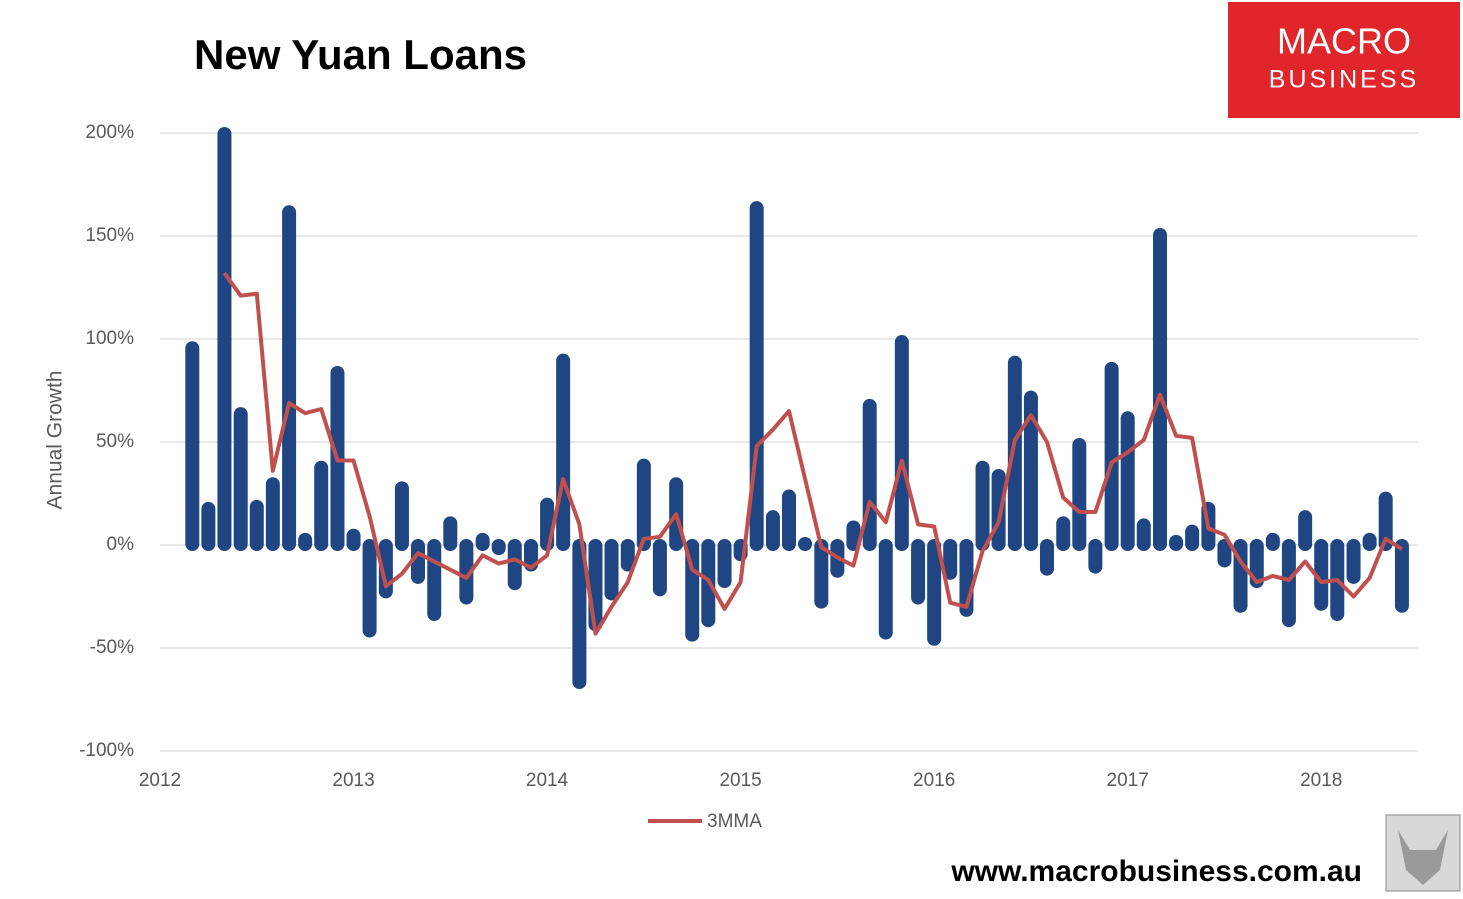 The width and height of the screenshot is (1463, 899). I want to click on x-tick-label: 2013, so click(353, 780).